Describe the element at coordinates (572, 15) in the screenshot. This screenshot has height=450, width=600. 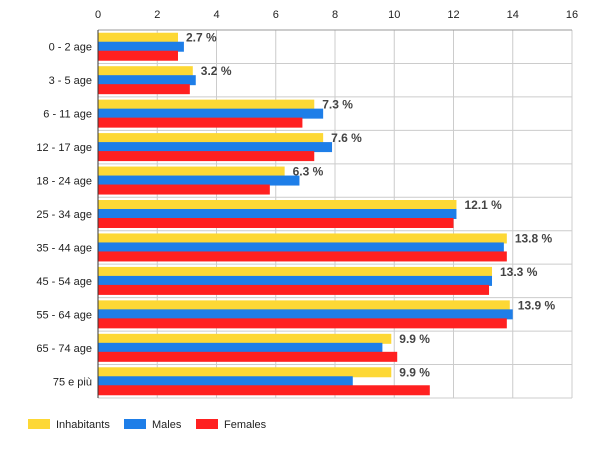
I see `x-tick-label-8: 16` at that location.